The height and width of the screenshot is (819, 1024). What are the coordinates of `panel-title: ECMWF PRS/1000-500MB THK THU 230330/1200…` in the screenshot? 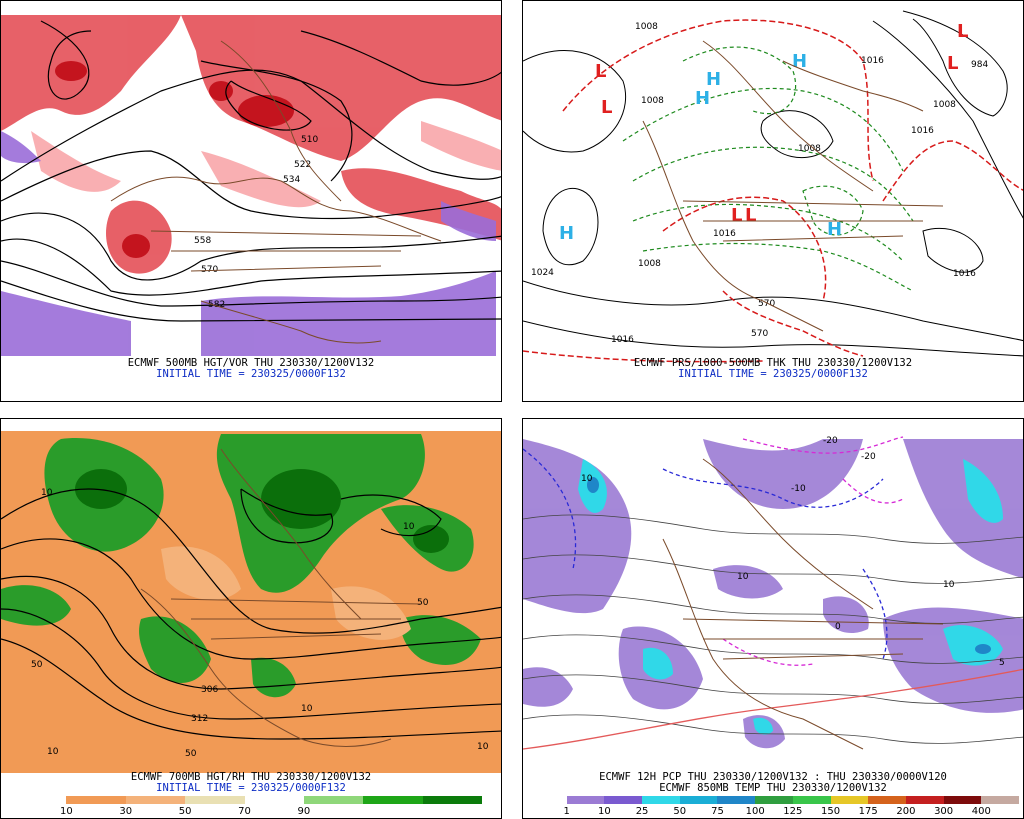 It's located at (773, 363).